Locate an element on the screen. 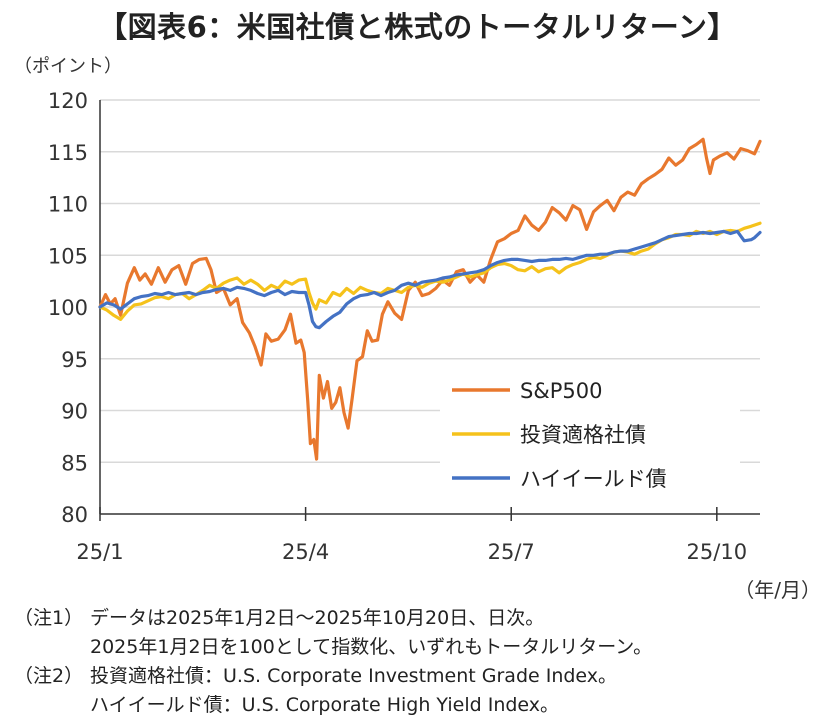  legend-label: 投資適格社債 is located at coordinates (583, 435).